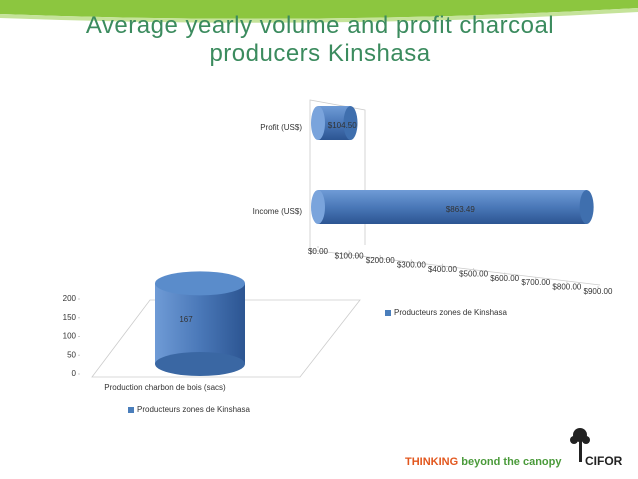  What do you see at coordinates (278, 211) in the screenshot?
I see `y-tick-label: Income (US$)` at bounding box center [278, 211].